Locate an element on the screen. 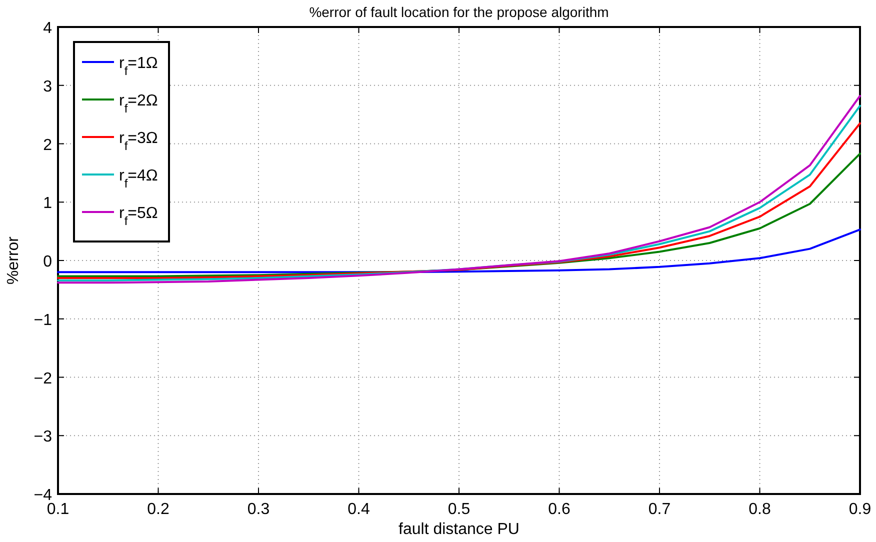 The height and width of the screenshot is (542, 876). x-tick-label: 0.5 is located at coordinates (459, 509).